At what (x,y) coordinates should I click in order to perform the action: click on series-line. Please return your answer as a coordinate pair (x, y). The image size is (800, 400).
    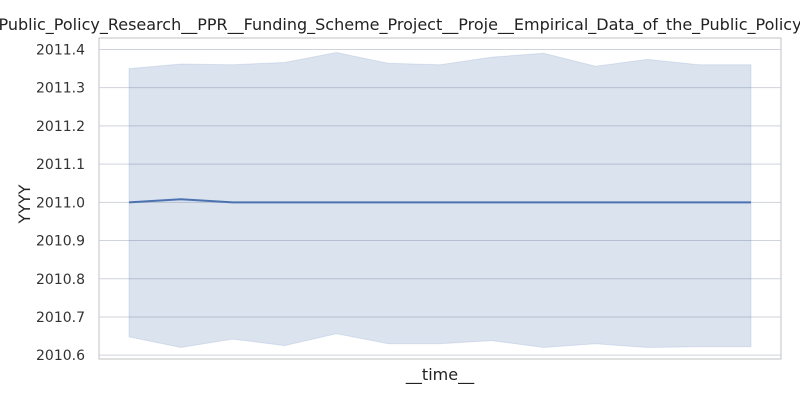
    Looking at the image, I should click on (439, 201).